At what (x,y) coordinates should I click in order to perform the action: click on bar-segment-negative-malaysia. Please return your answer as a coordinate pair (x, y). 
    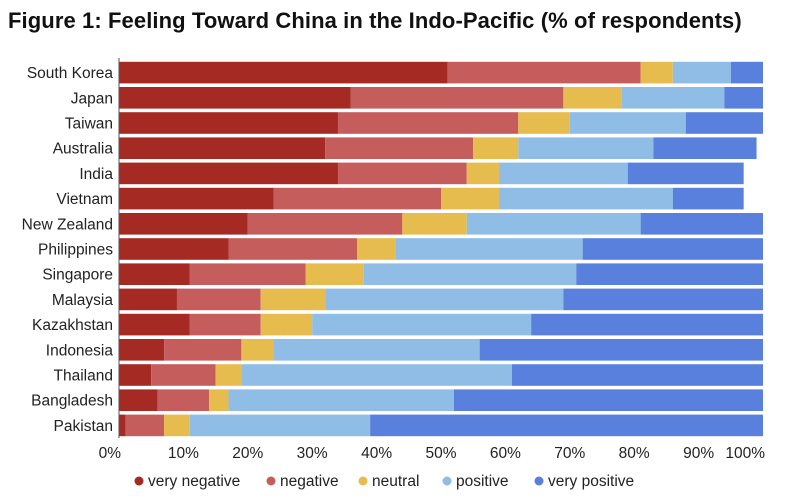
    Looking at the image, I should click on (218, 299).